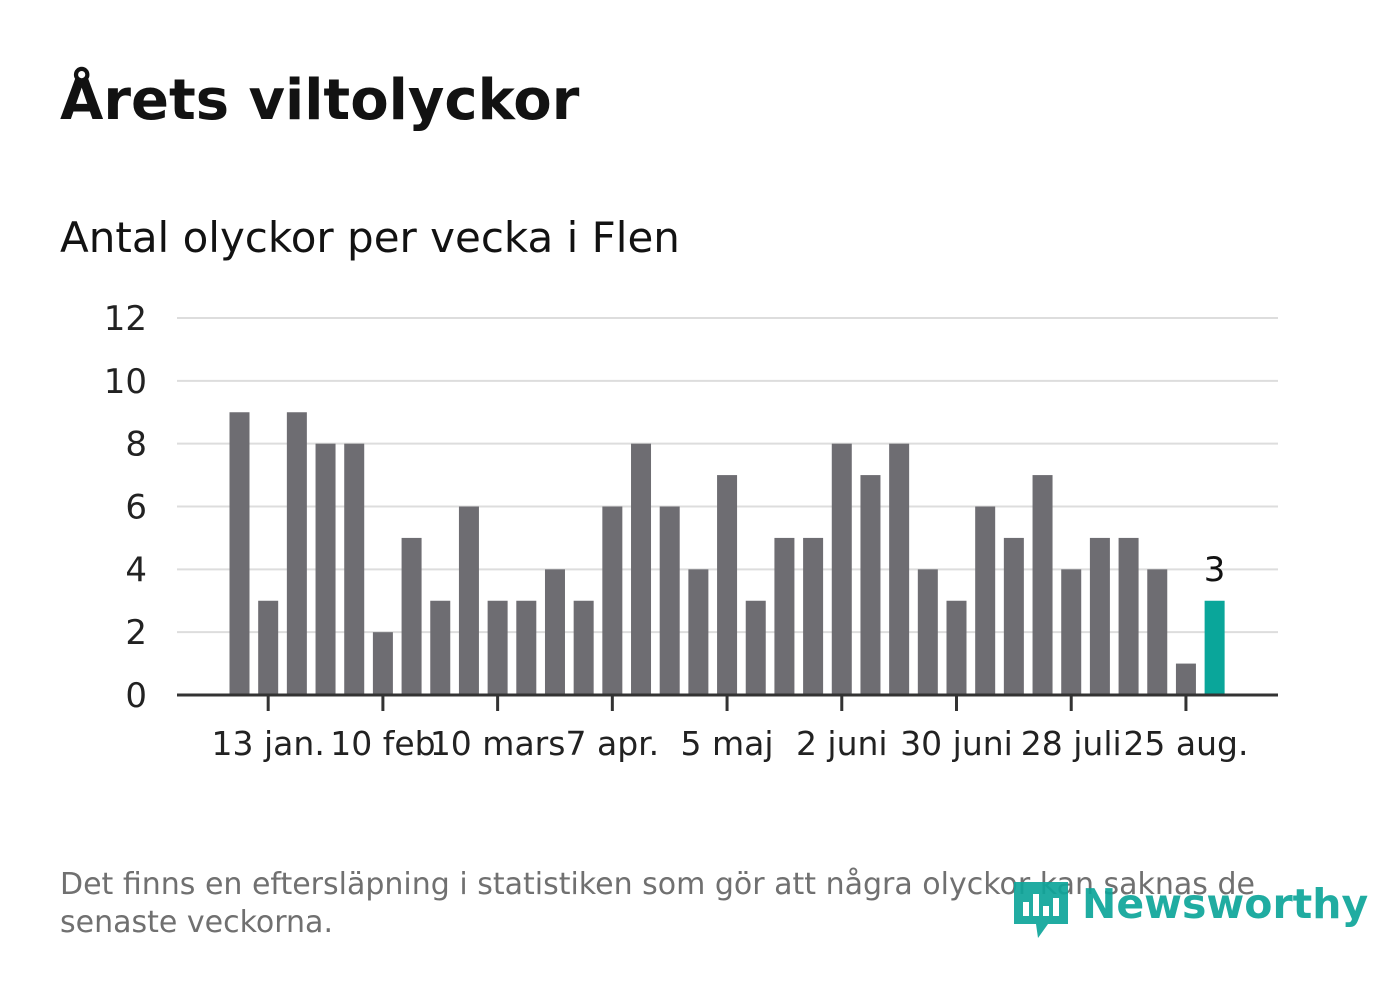 This screenshot has width=1382, height=999. Describe the element at coordinates (612, 743) in the screenshot. I see `x-tick-label: 7 apr.` at that location.